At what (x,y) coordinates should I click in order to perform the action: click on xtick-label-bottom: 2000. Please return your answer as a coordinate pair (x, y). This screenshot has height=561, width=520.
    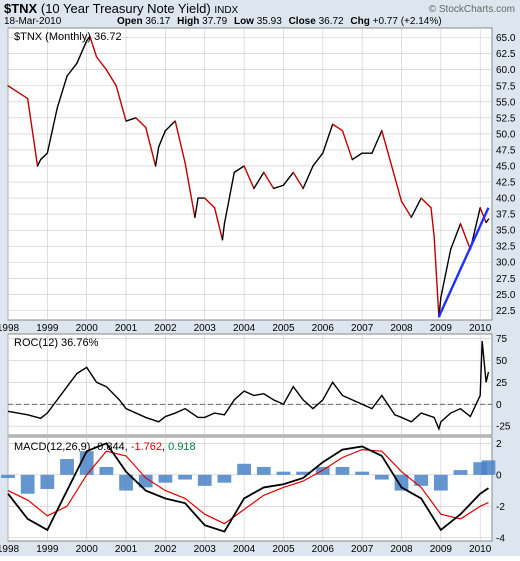
    Looking at the image, I should click on (87, 549).